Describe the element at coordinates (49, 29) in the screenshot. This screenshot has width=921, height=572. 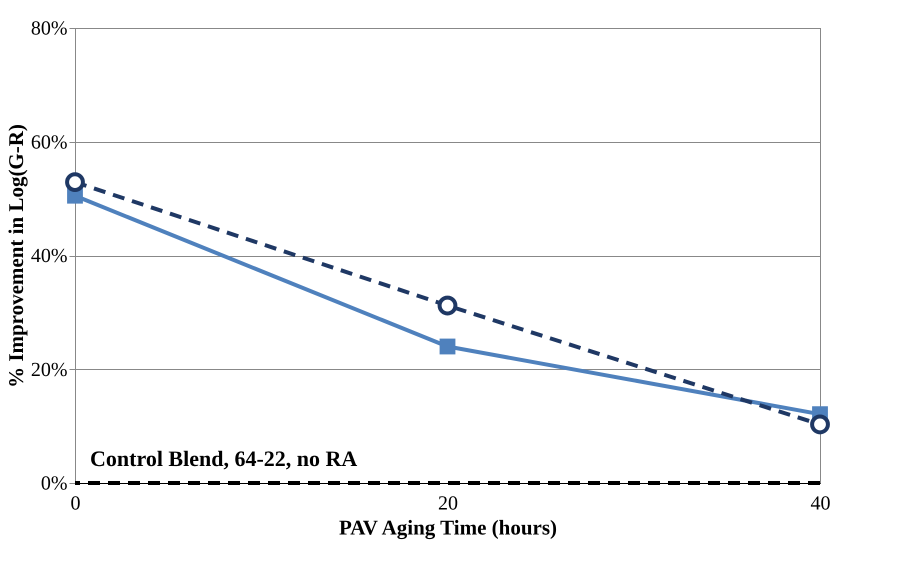
I see `y-tick-label: 80%` at that location.